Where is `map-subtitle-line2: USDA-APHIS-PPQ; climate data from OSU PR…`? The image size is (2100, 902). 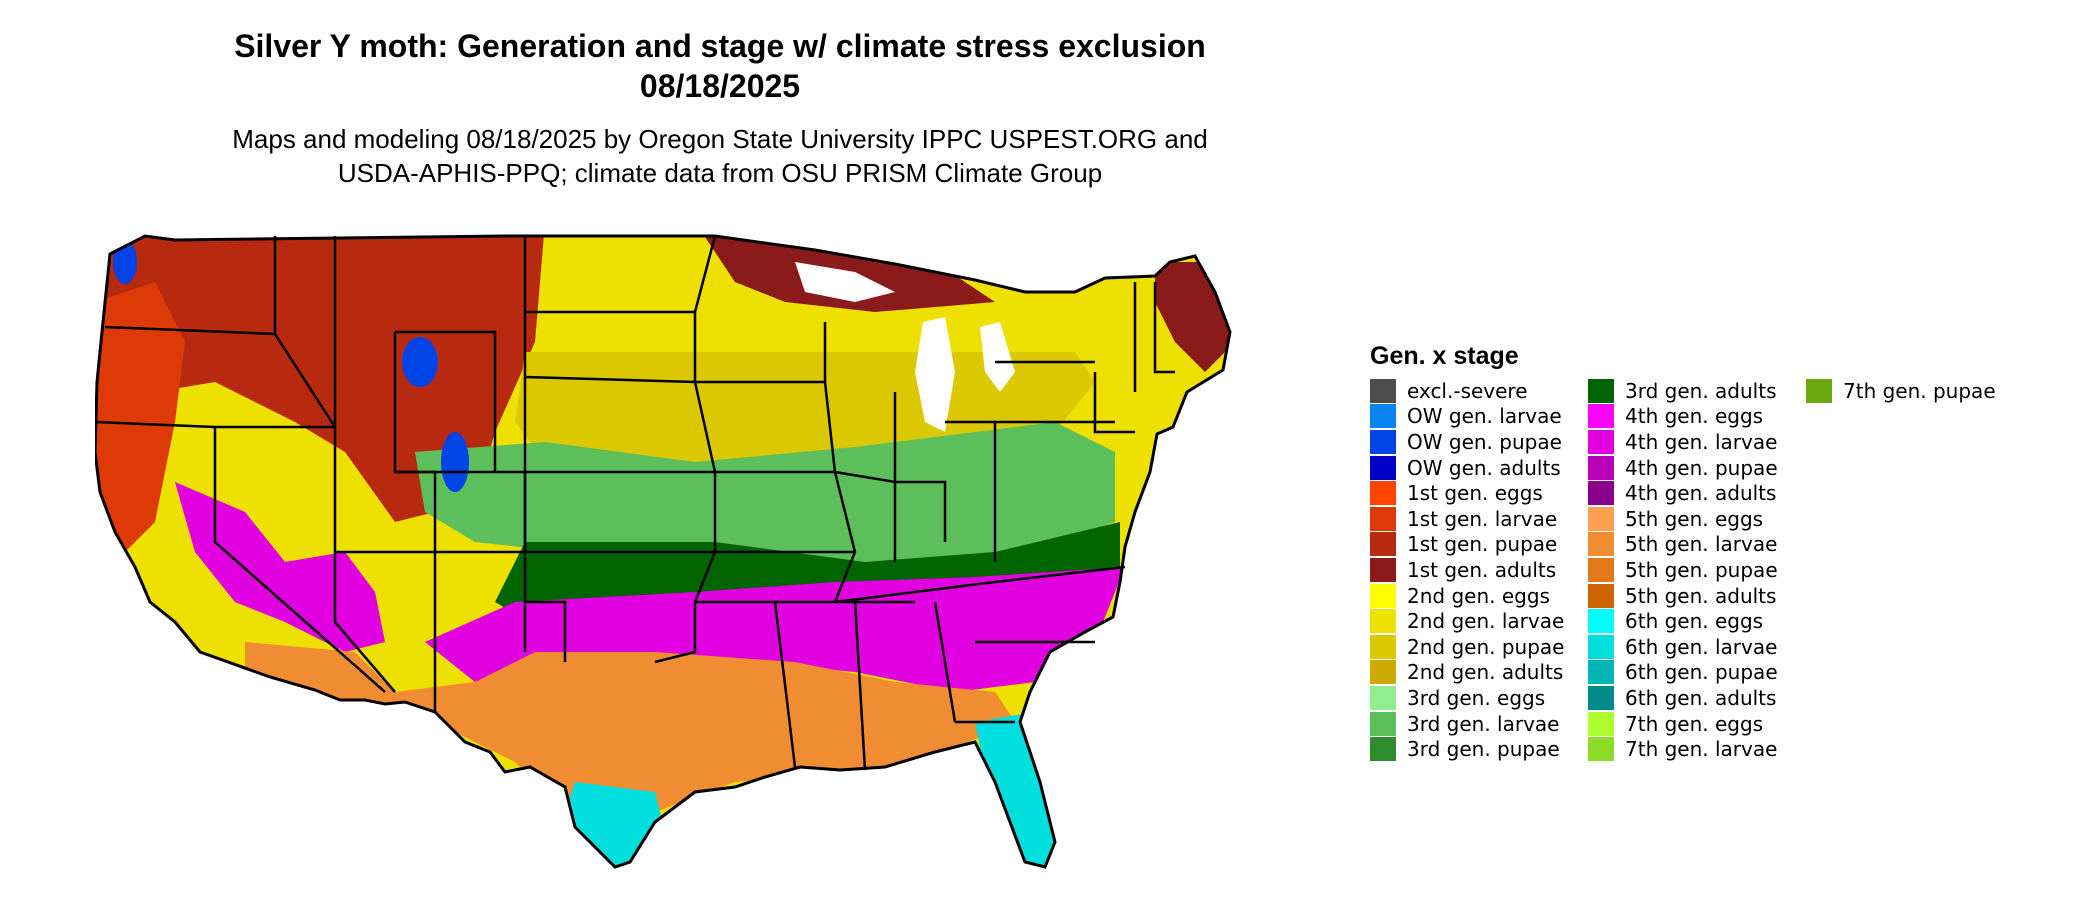
map-subtitle-line2: USDA-APHIS-PPQ; climate data from OSU PR… is located at coordinates (720, 173).